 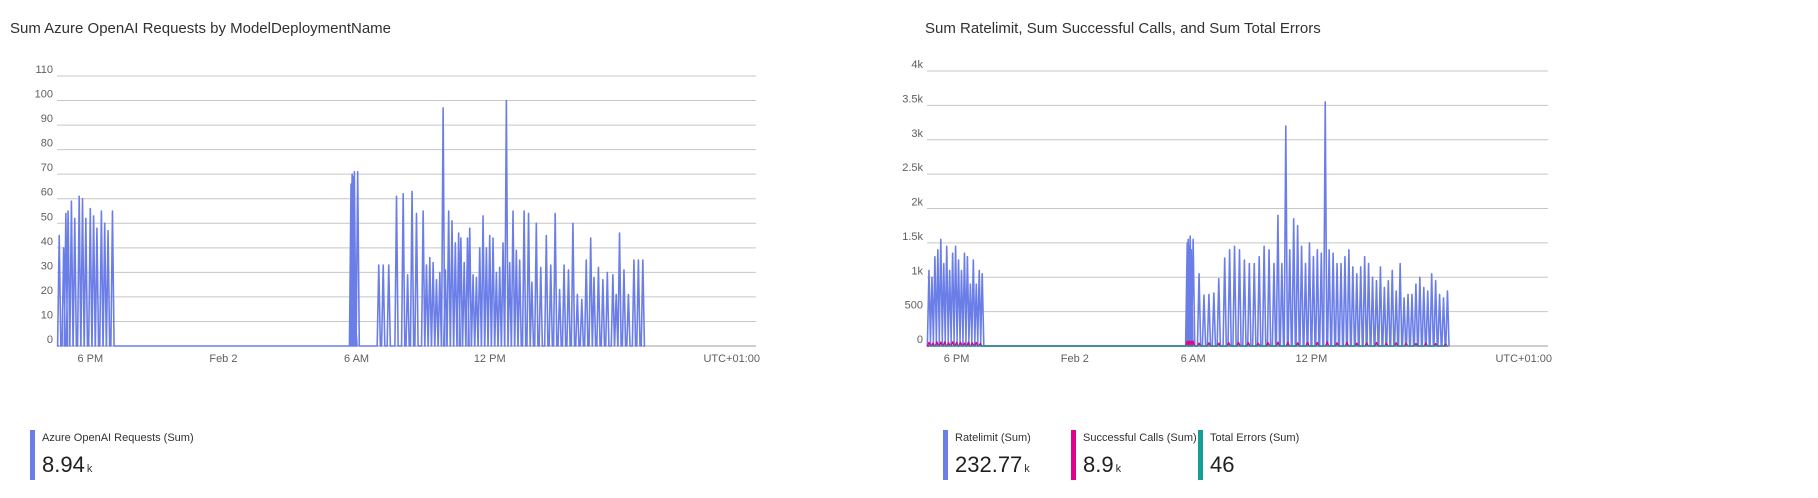 What do you see at coordinates (47, 168) in the screenshot?
I see `y-tick-label: 70` at bounding box center [47, 168].